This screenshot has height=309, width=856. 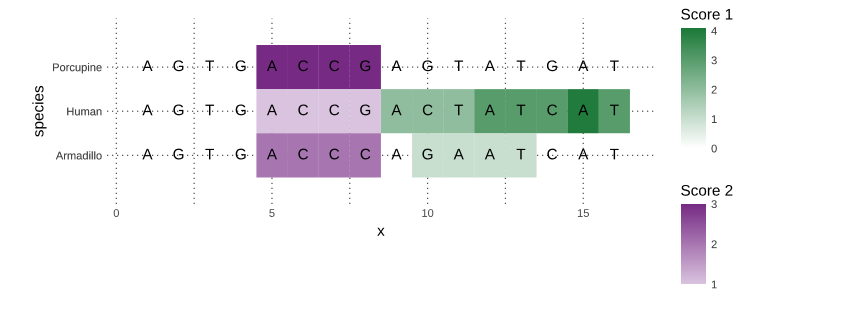 What do you see at coordinates (428, 213) in the screenshot?
I see `x-tick-label: 10` at bounding box center [428, 213].